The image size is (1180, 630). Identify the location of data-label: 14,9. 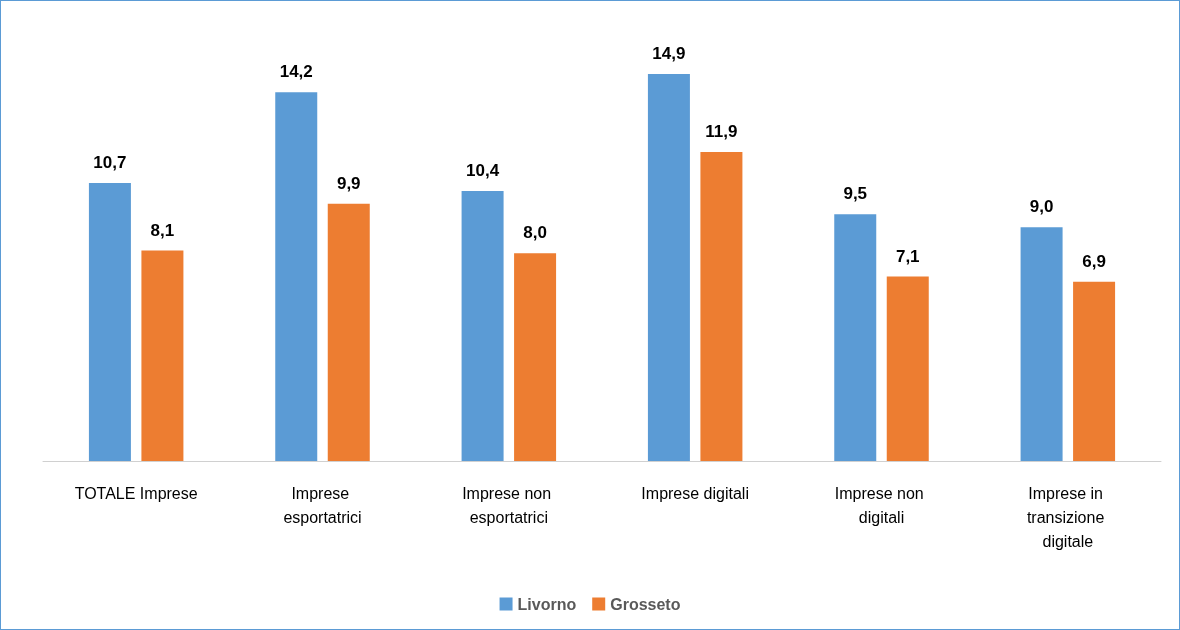
(669, 53).